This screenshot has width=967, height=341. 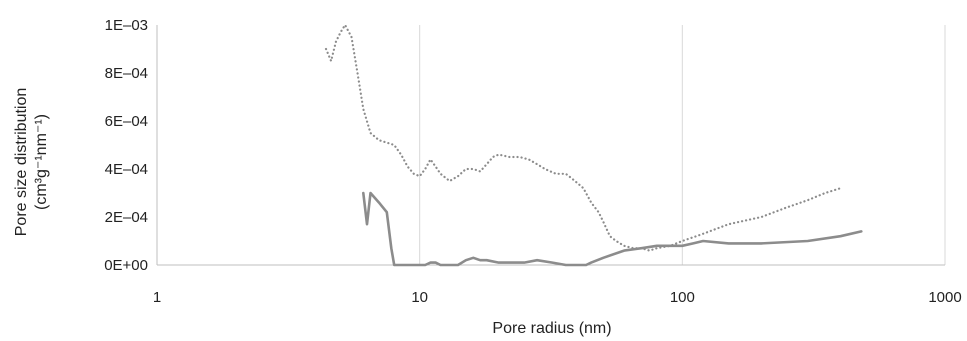 I want to click on y-tick-label: 8E–04, so click(x=126, y=73).